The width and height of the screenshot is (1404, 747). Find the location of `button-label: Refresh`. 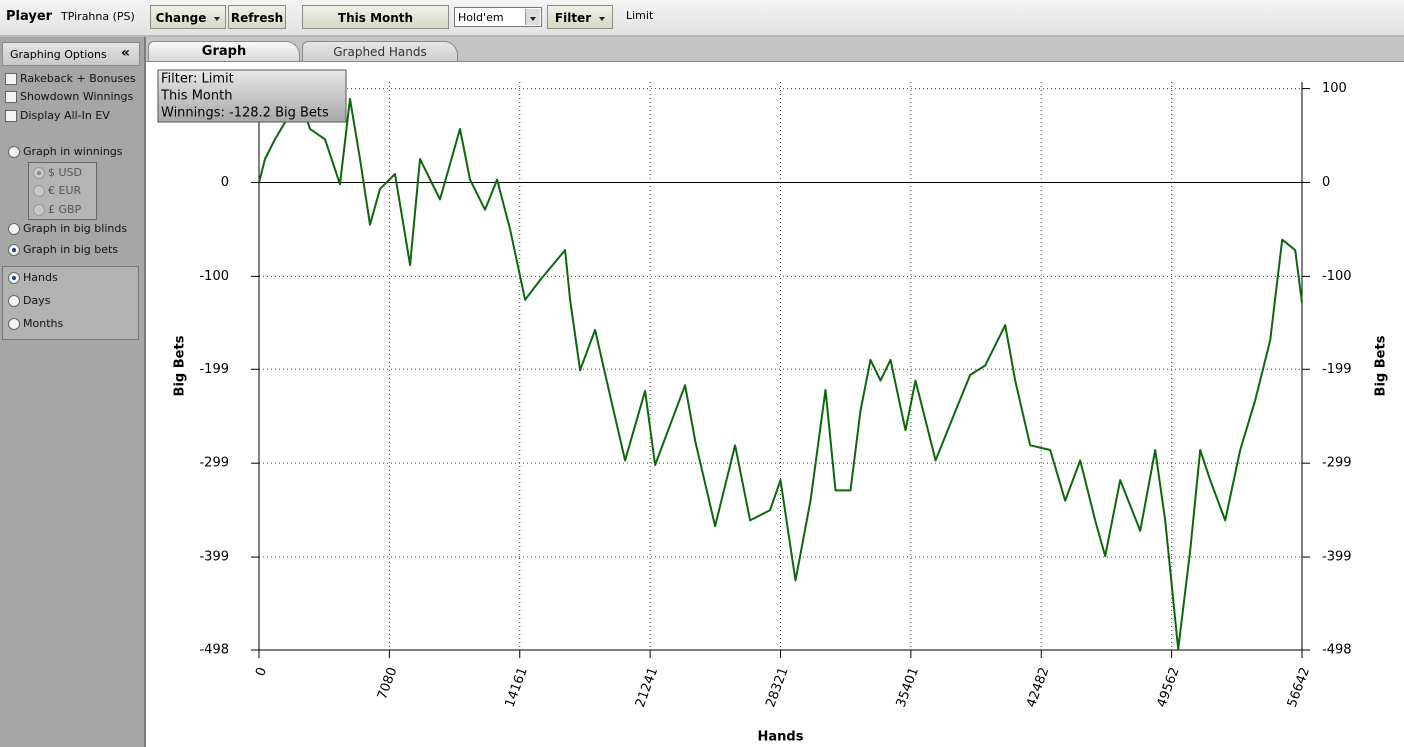

button-label: Refresh is located at coordinates (257, 18).